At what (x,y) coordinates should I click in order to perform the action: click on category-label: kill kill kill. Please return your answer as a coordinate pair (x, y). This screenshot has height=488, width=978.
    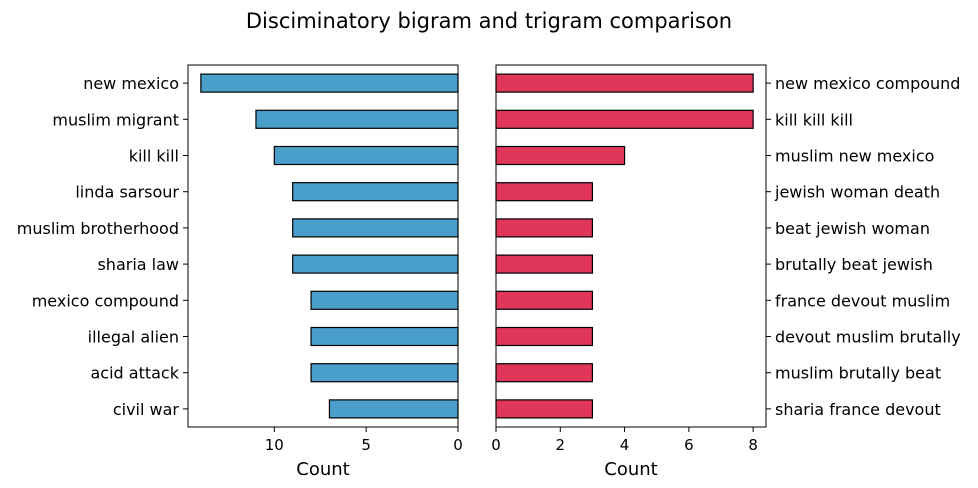
    Looking at the image, I should click on (814, 119).